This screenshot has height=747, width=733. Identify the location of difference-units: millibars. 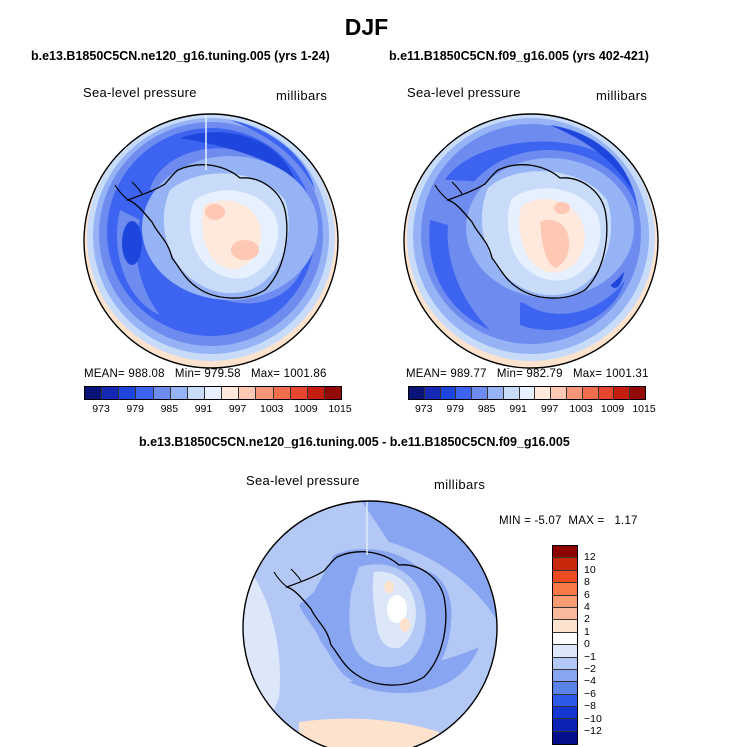
(460, 484).